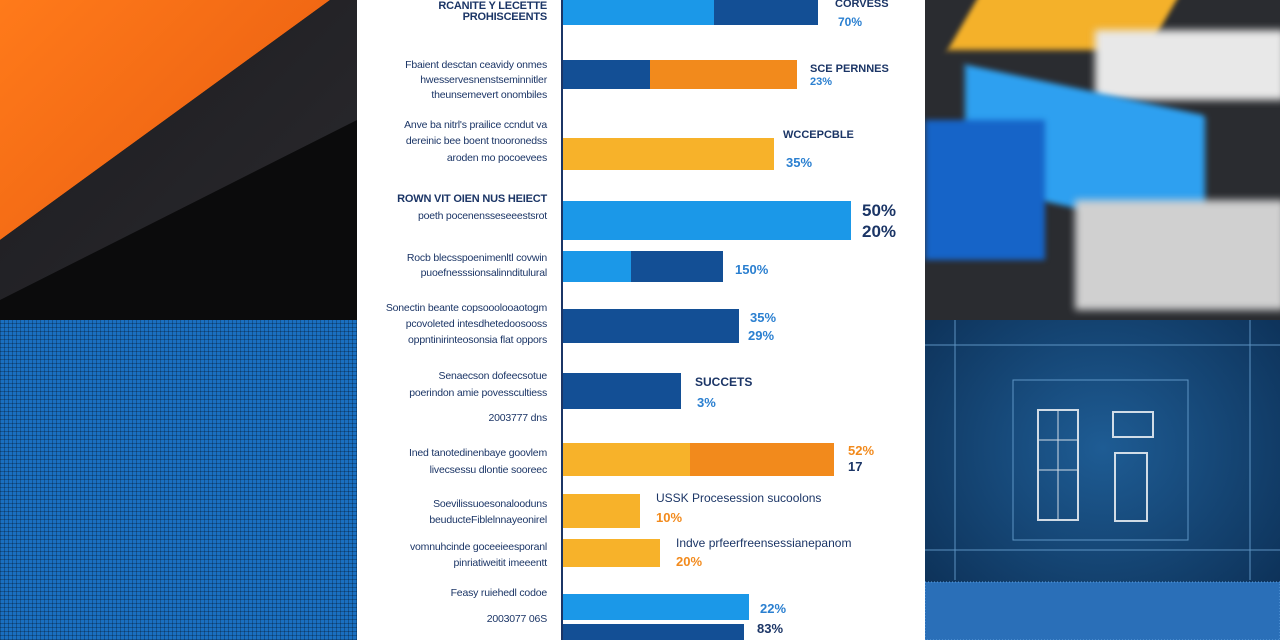 This screenshot has width=1280, height=640. What do you see at coordinates (770, 628) in the screenshot?
I see `value-label: 83%` at bounding box center [770, 628].